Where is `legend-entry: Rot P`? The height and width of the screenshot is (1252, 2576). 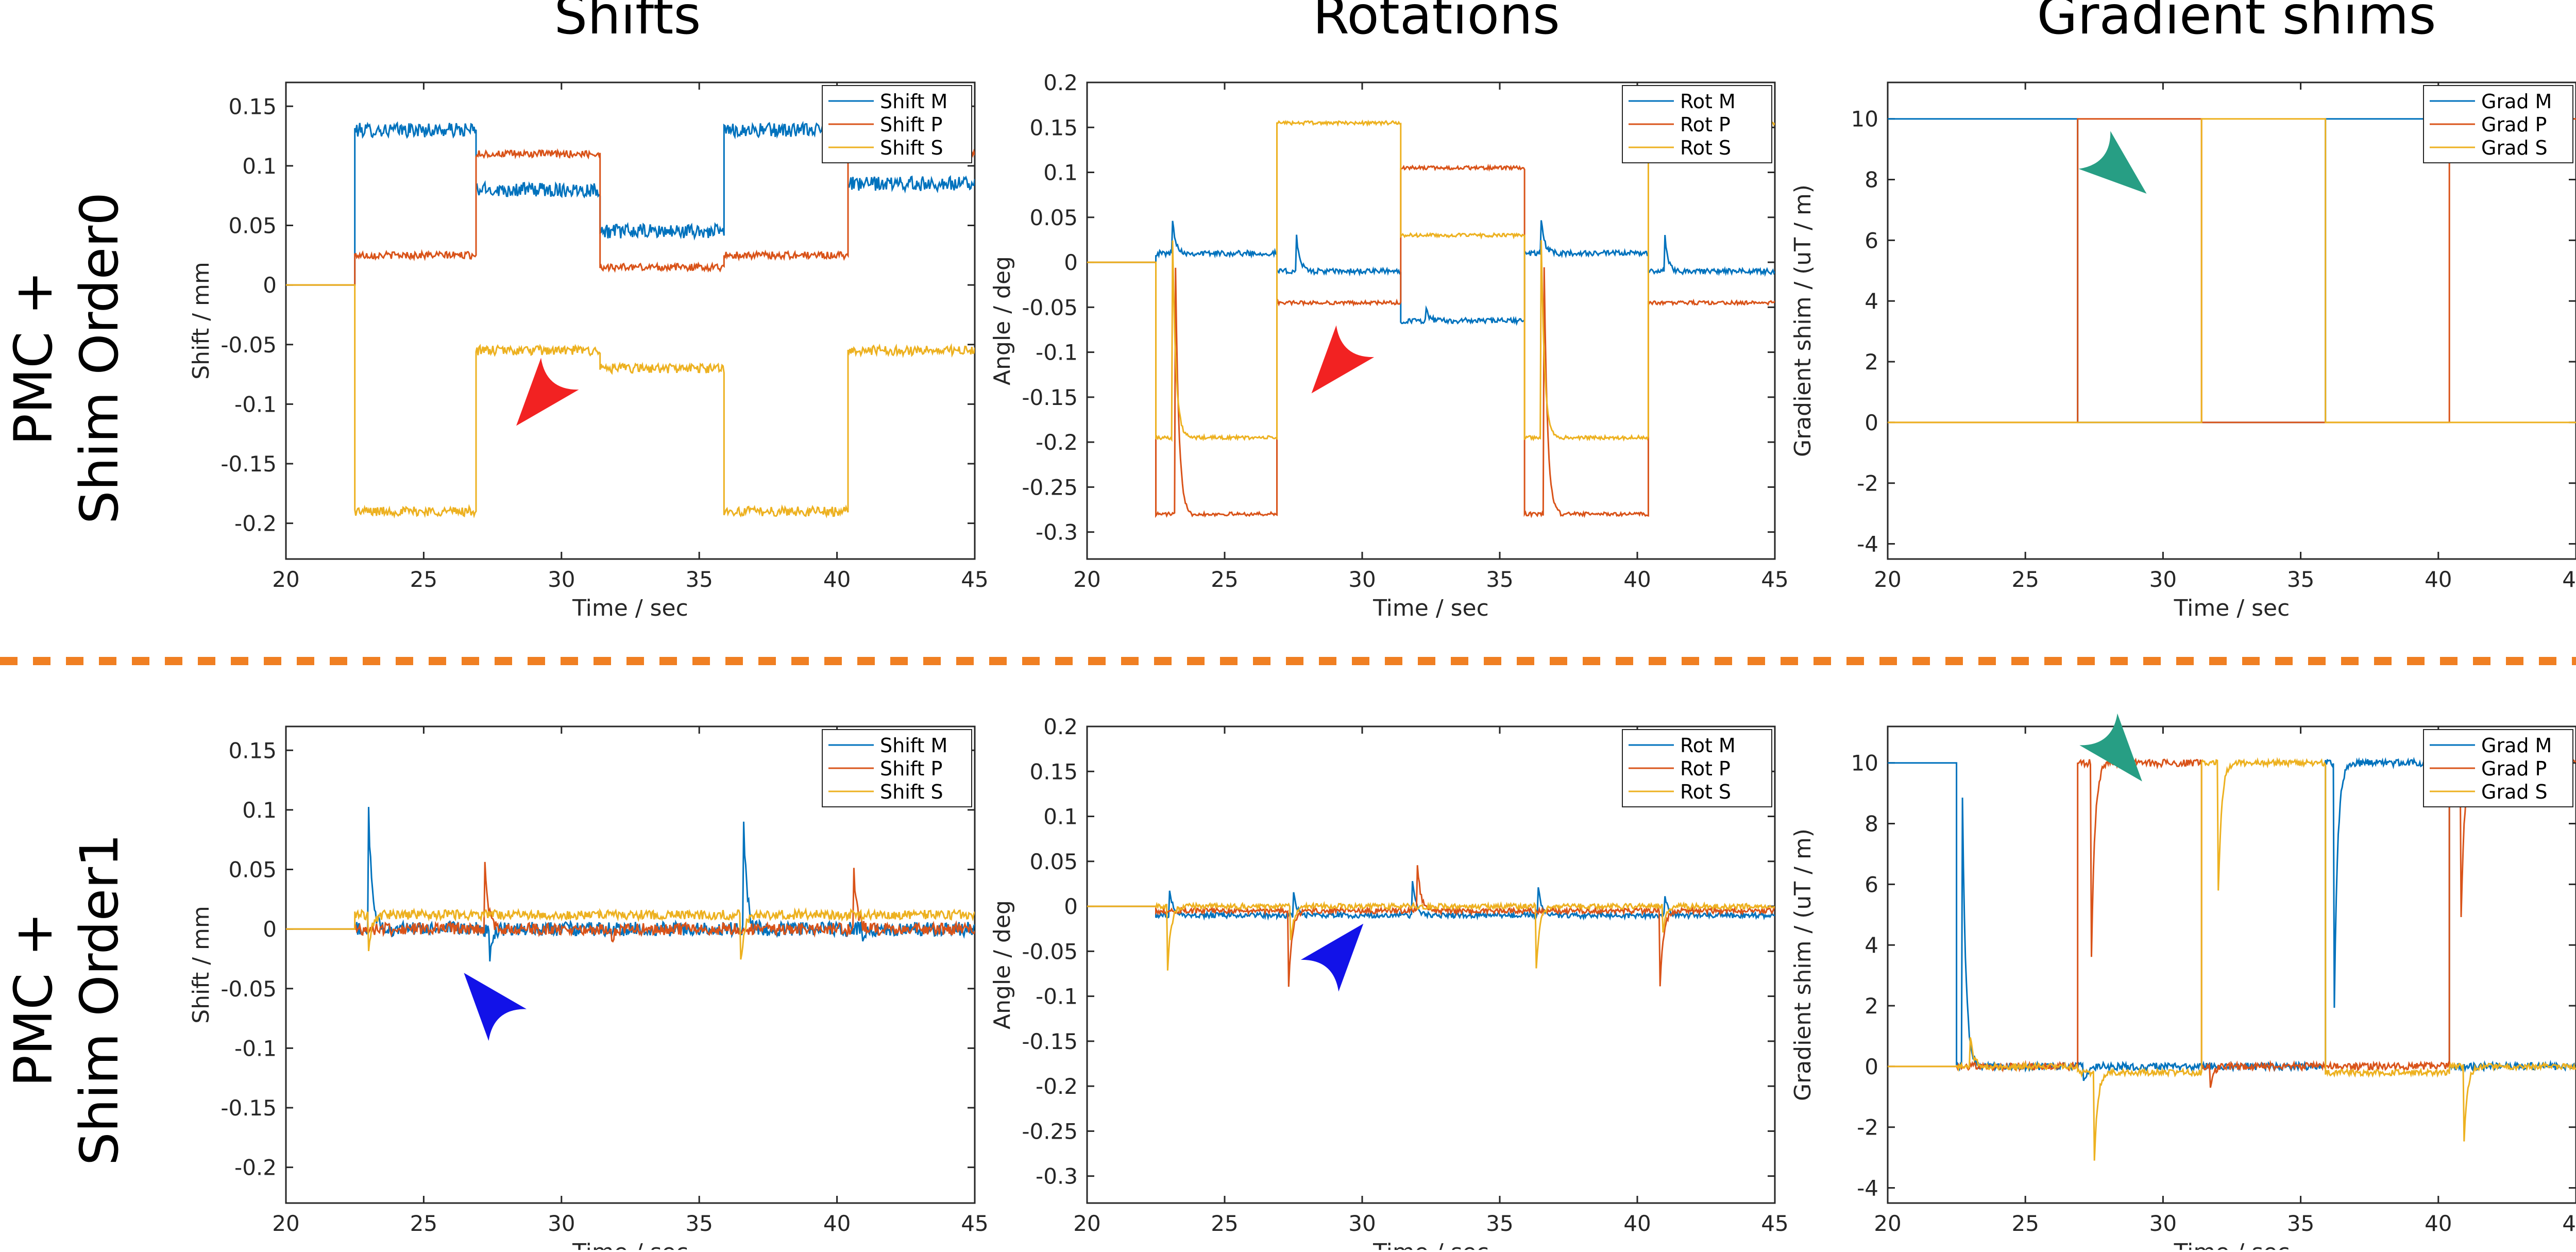
legend-entry: Rot P is located at coordinates (1705, 768).